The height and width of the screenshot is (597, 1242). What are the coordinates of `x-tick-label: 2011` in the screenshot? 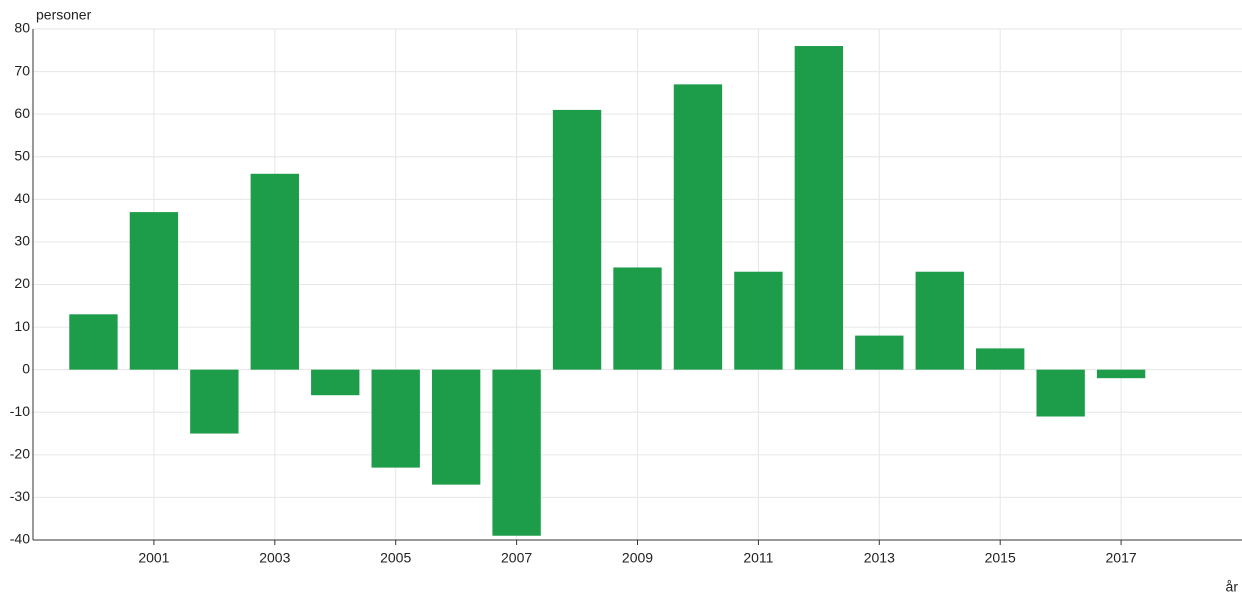 It's located at (758, 558).